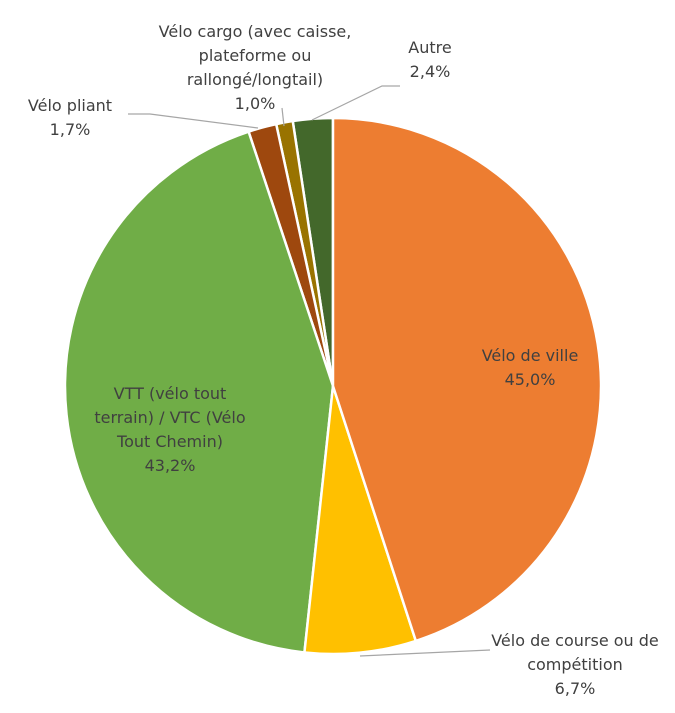 This screenshot has height=713, width=675. What do you see at coordinates (70, 105) in the screenshot?
I see `category-name: Vélo pliant` at bounding box center [70, 105].